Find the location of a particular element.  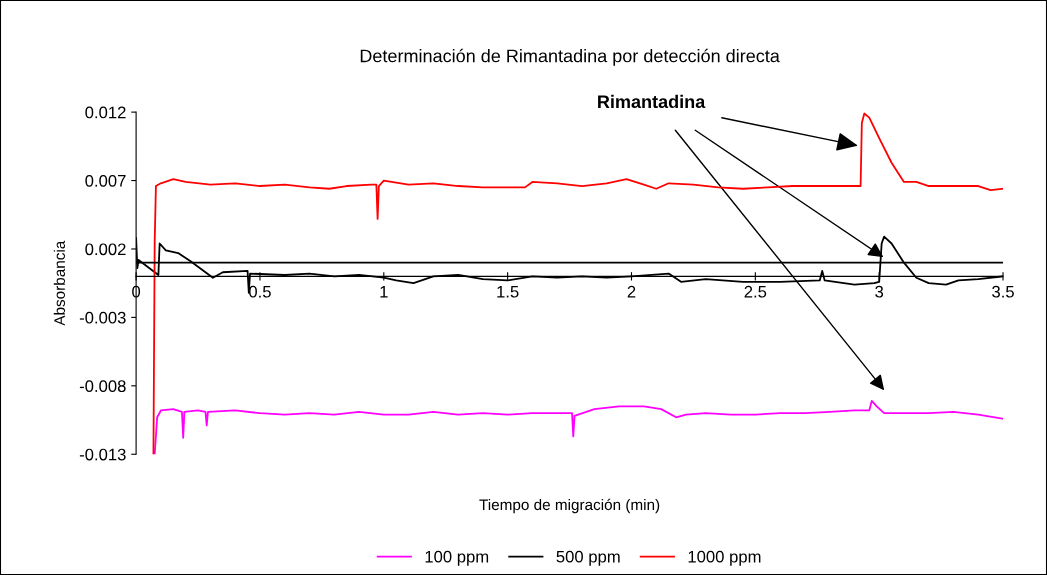

y-tick-label: 0.002 is located at coordinates (105, 249).